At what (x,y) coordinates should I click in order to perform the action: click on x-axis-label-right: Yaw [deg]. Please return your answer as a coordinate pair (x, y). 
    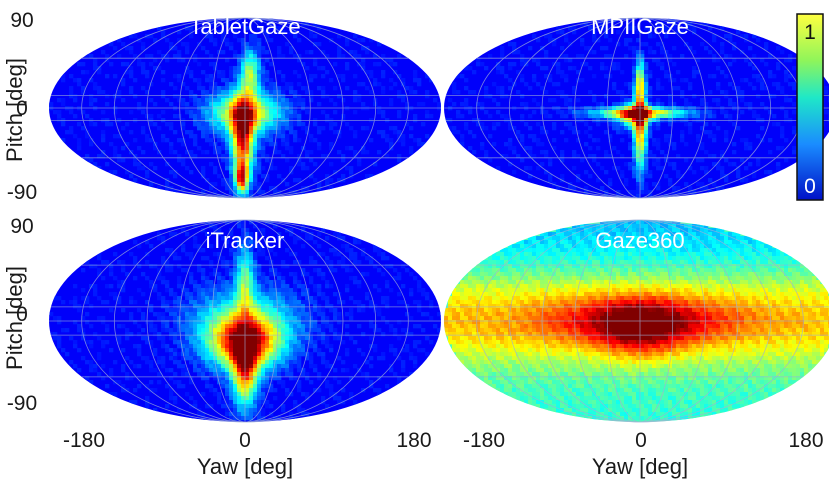
    Looking at the image, I should click on (640, 466).